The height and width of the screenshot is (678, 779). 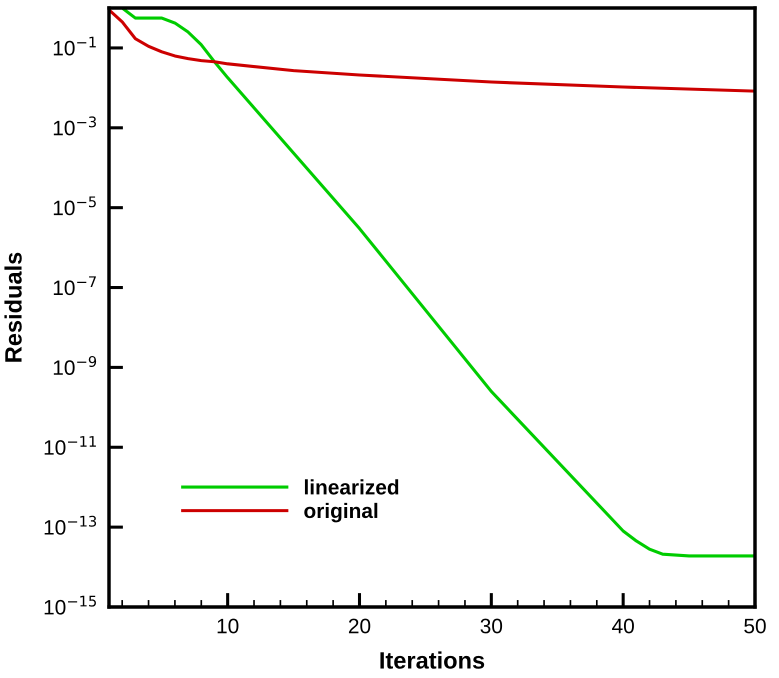 I want to click on y-tick-label: 10$^{−1}$, so click(x=75, y=46).